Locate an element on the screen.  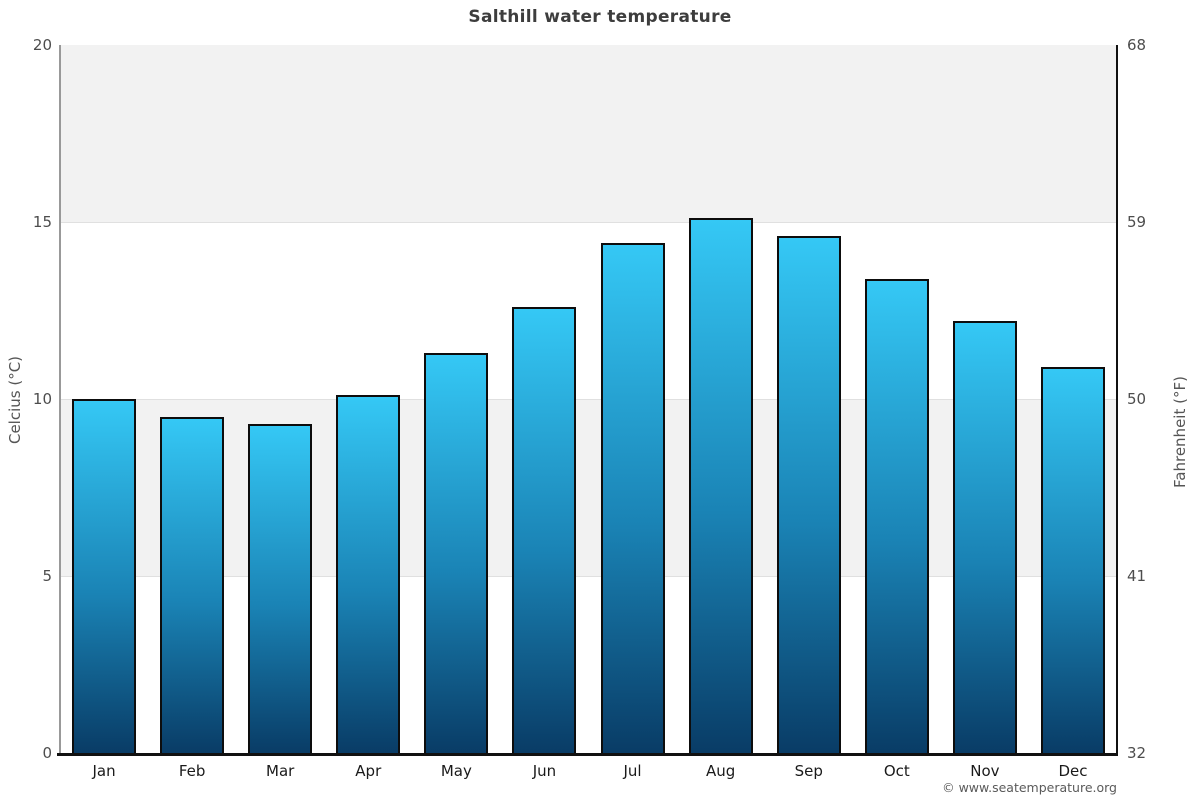
month-label-may: May is located at coordinates (456, 771).